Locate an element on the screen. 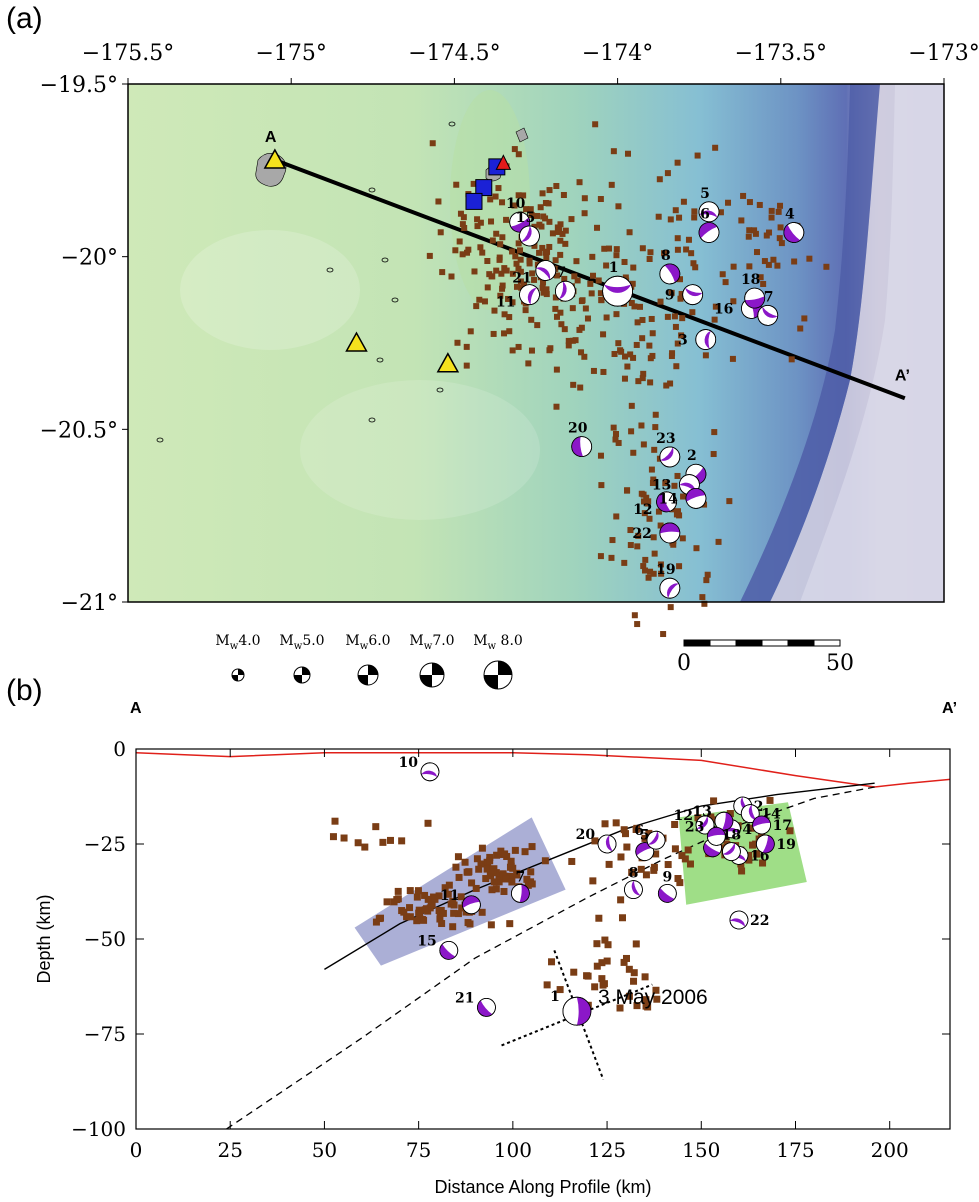 The height and width of the screenshot is (1202, 979). mechanism-label-2: 2 is located at coordinates (692, 456).